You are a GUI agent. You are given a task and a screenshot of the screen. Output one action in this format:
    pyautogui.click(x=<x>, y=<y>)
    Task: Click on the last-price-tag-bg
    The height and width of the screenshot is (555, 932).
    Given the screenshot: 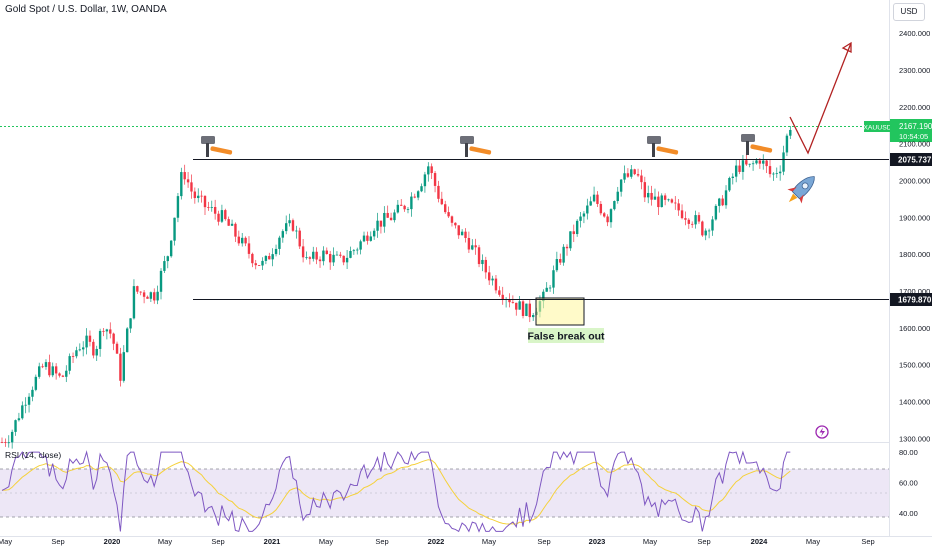 What is the action you would take?
    pyautogui.click(x=911, y=130)
    